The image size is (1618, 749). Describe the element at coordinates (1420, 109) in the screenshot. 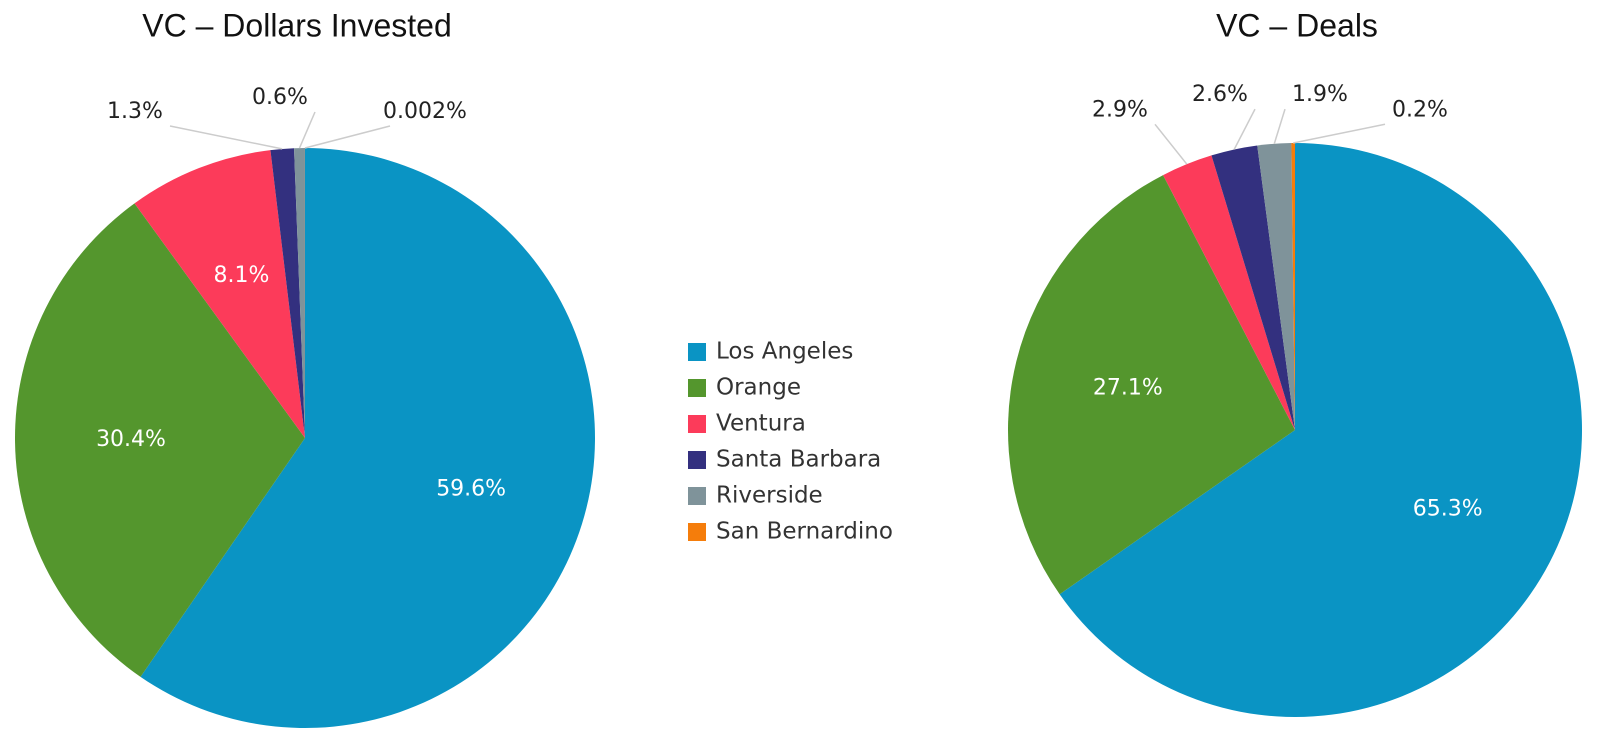

I see `slice-label: 0.2%` at that location.